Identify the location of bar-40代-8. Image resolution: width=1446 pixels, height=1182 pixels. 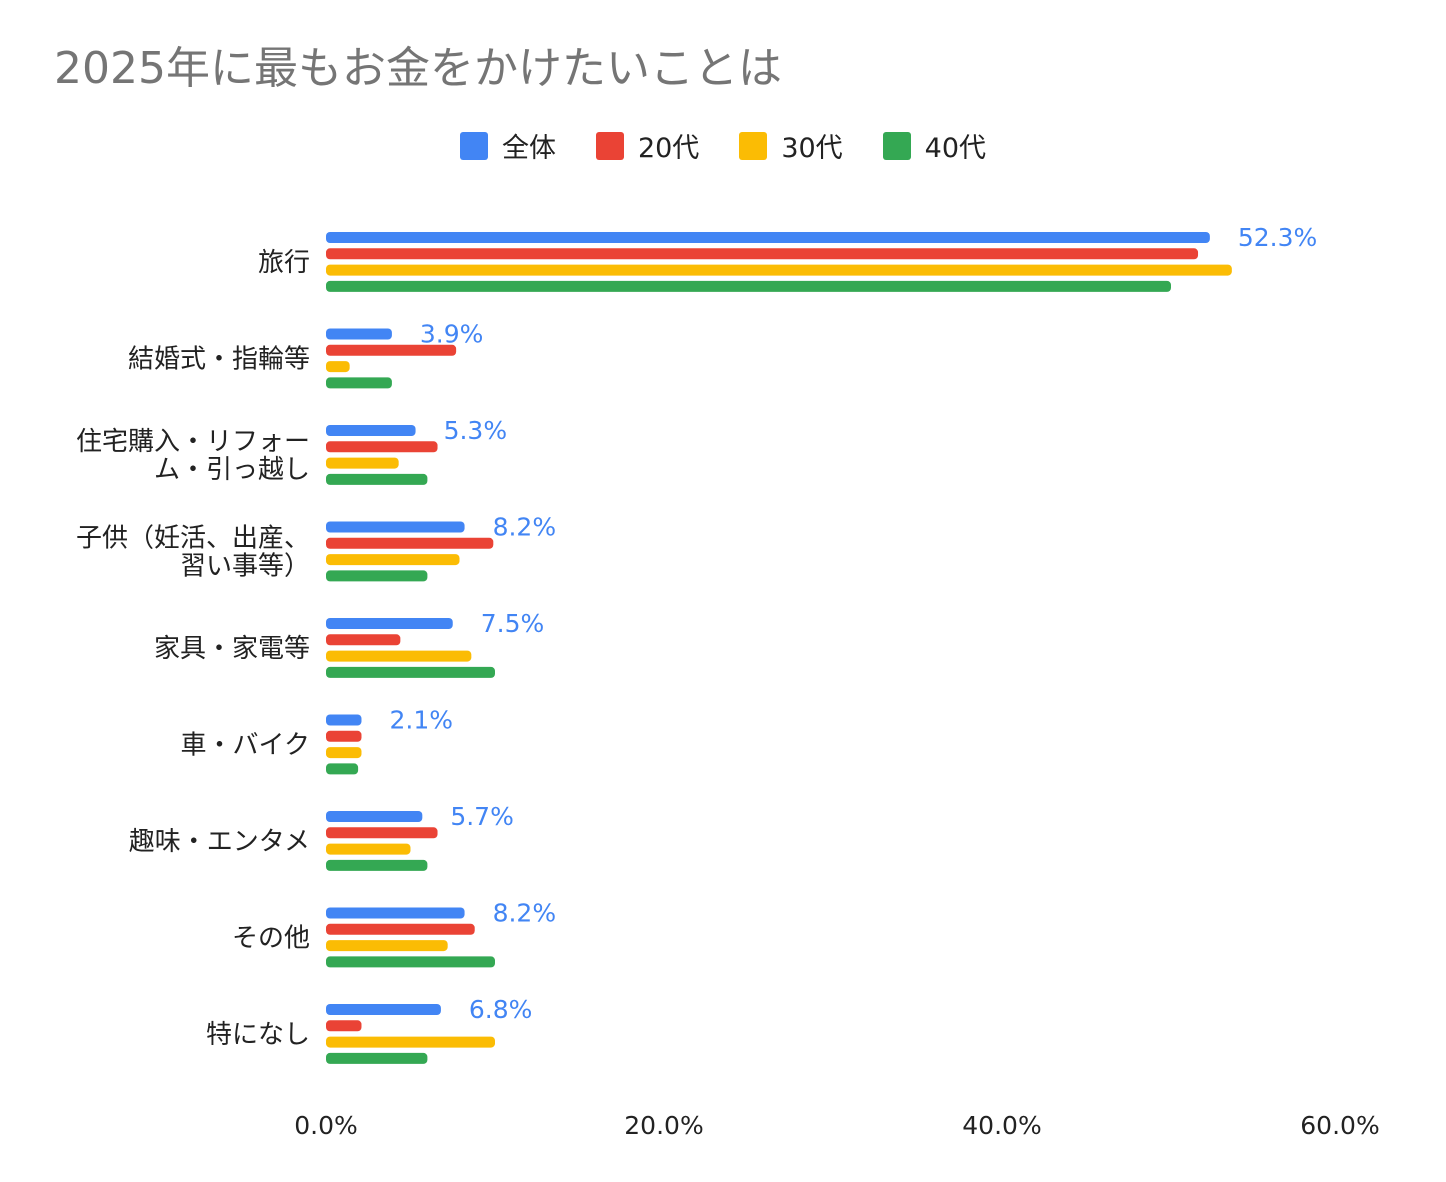
(377, 1058).